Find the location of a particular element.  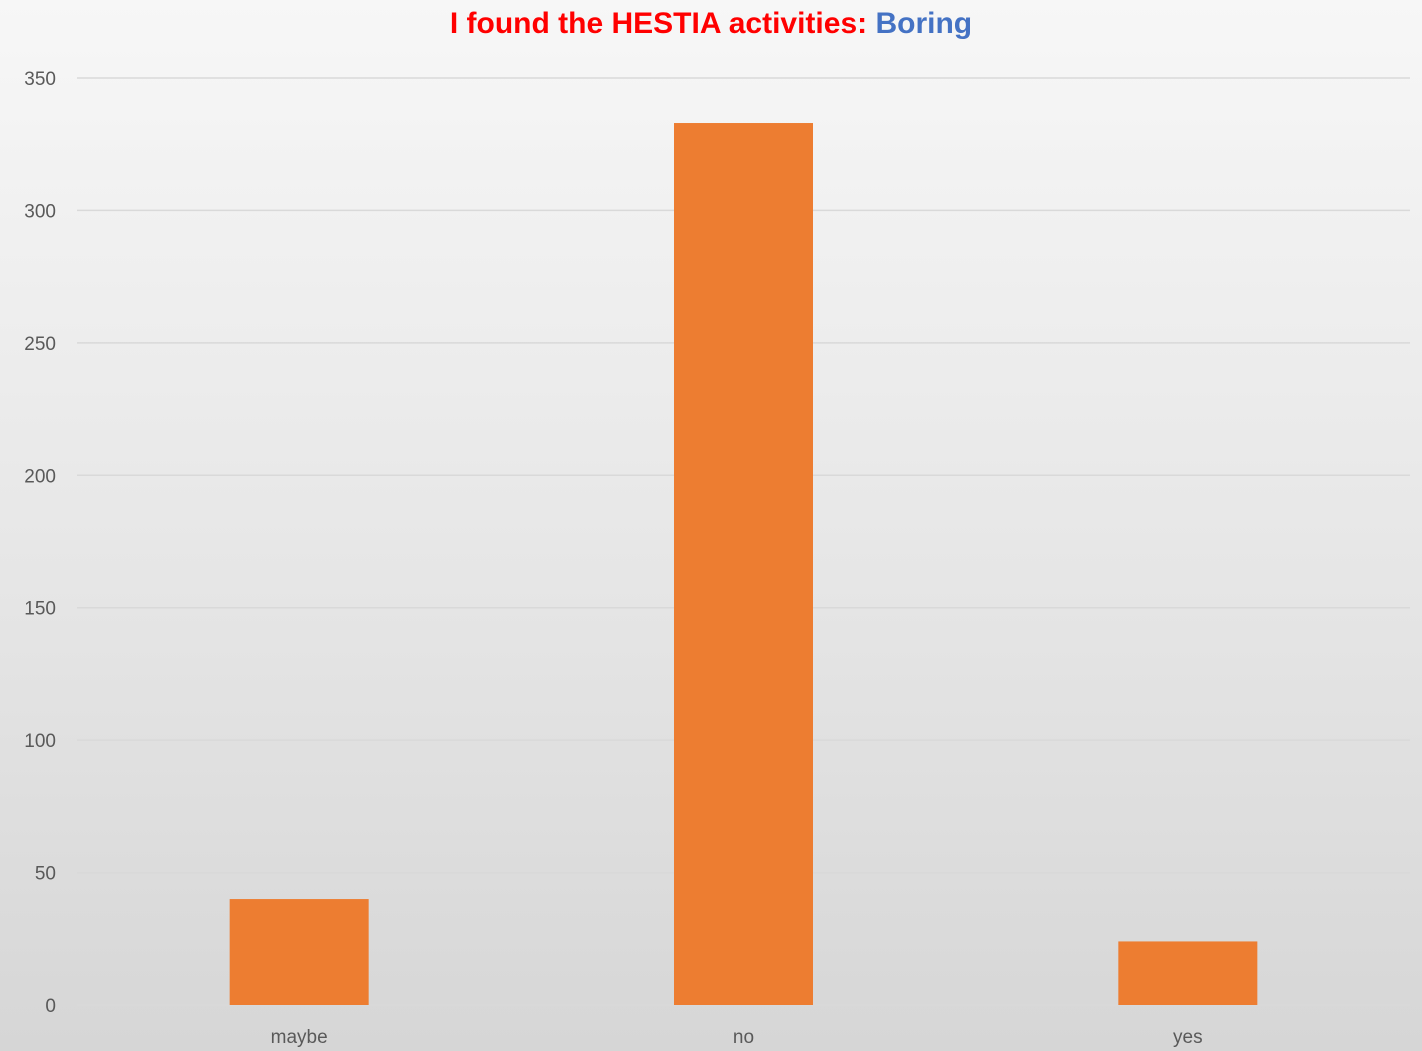

chart-title: I found the HESTIA activities: Boring is located at coordinates (711, 24).